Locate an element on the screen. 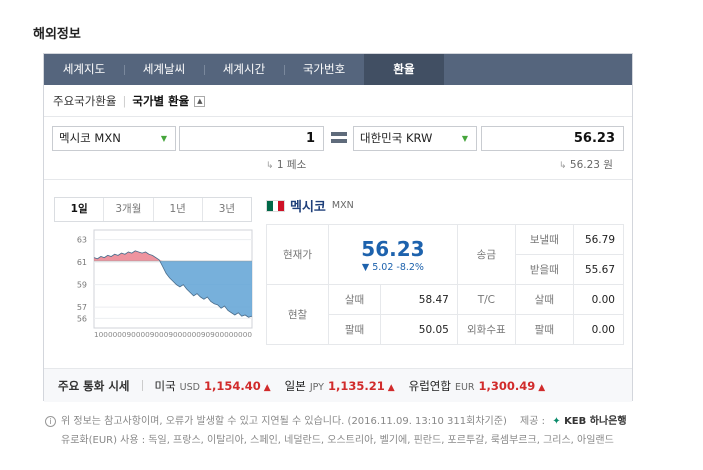 The image size is (703, 470). cash-sell-value: 50.05 is located at coordinates (419, 329).